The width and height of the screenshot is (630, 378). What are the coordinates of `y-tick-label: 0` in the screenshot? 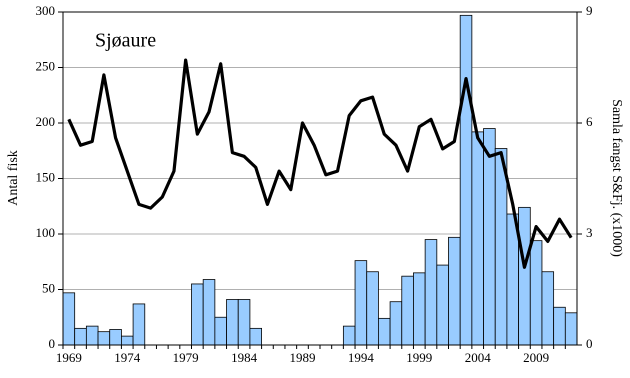 It's located at (52, 343).